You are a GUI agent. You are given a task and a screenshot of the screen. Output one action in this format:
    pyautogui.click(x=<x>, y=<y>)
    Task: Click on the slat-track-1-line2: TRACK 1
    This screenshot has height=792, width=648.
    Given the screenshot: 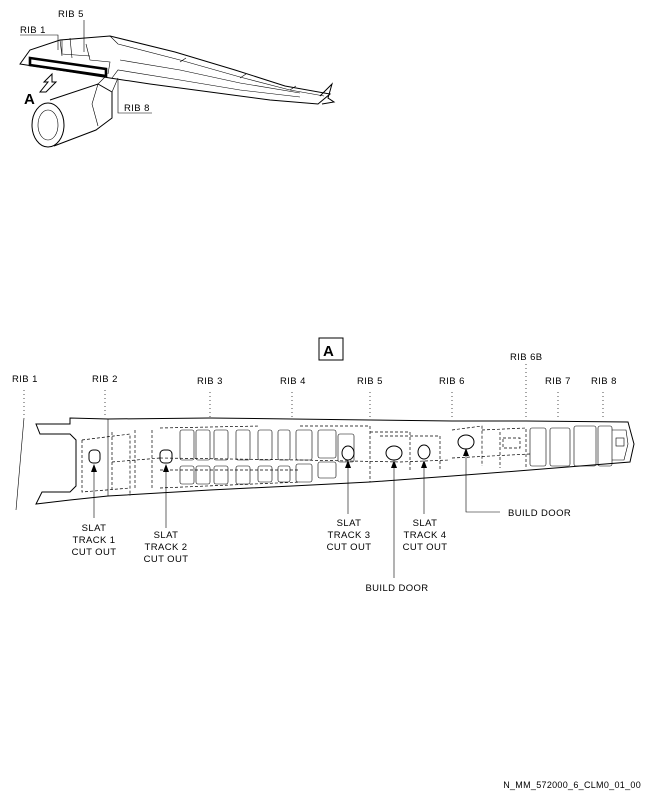 What is the action you would take?
    pyautogui.click(x=94, y=540)
    